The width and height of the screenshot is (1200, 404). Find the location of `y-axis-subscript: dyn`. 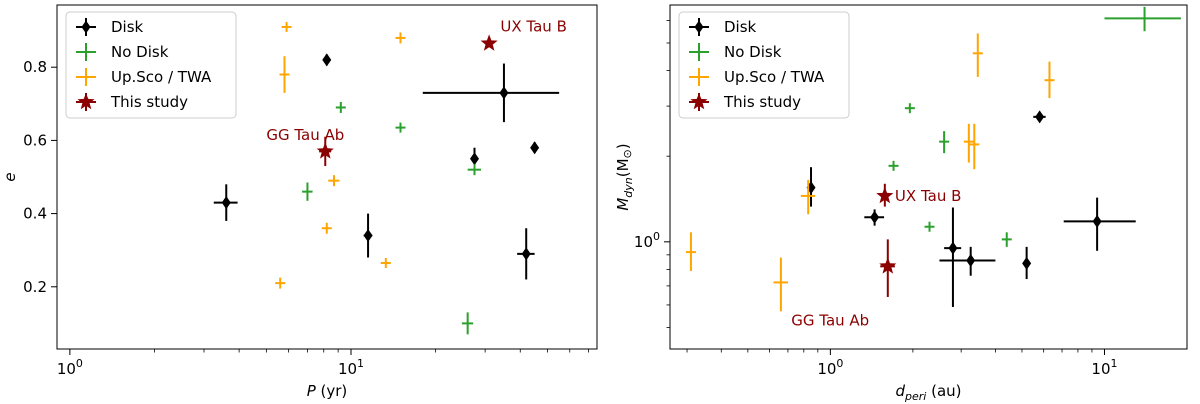

y-axis-subscript: dyn is located at coordinates (628, 187).